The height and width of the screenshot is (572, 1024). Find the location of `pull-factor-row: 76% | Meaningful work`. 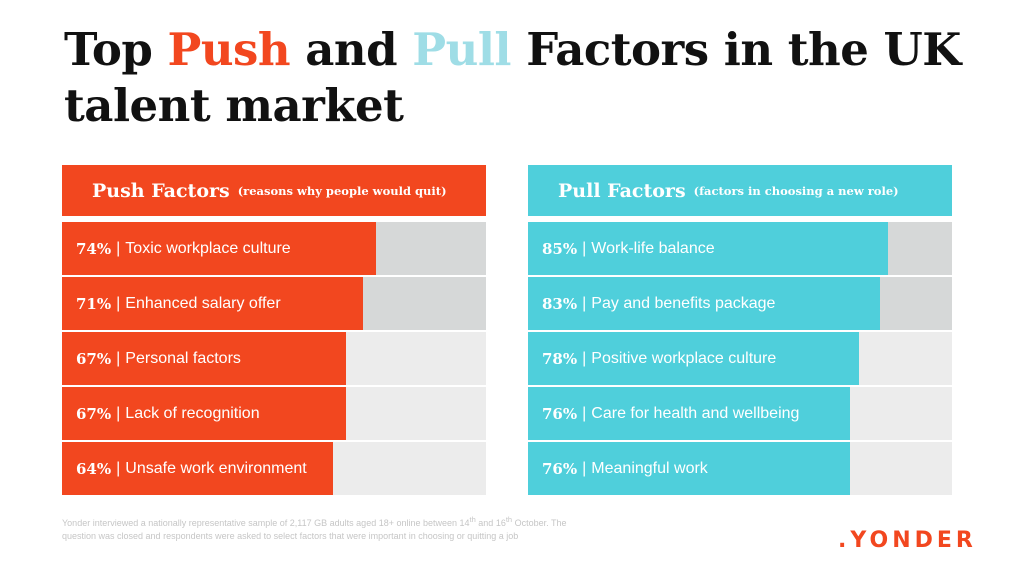

pull-factor-row: 76% | Meaningful work is located at coordinates (740, 468).